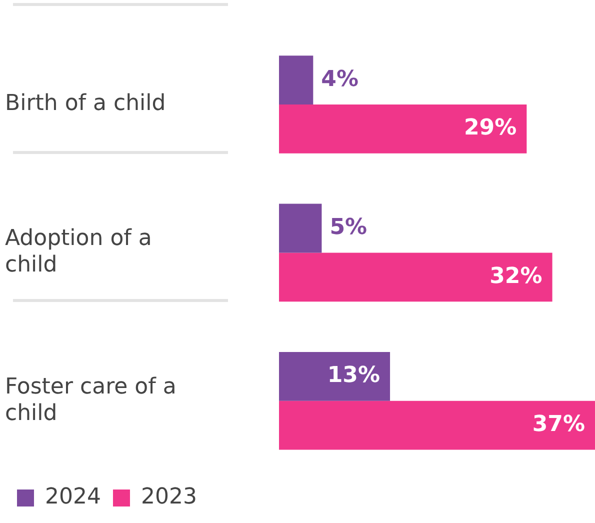 This screenshot has width=595, height=523. I want to click on y-tick-label: Foster care of a child, so click(90, 400).